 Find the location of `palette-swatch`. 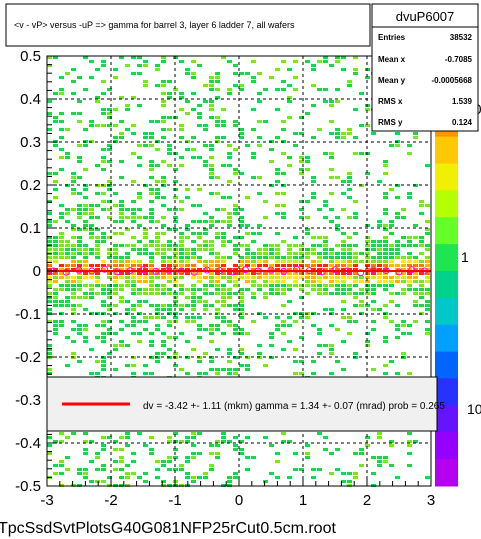

palette-swatch is located at coordinates (446, 365).